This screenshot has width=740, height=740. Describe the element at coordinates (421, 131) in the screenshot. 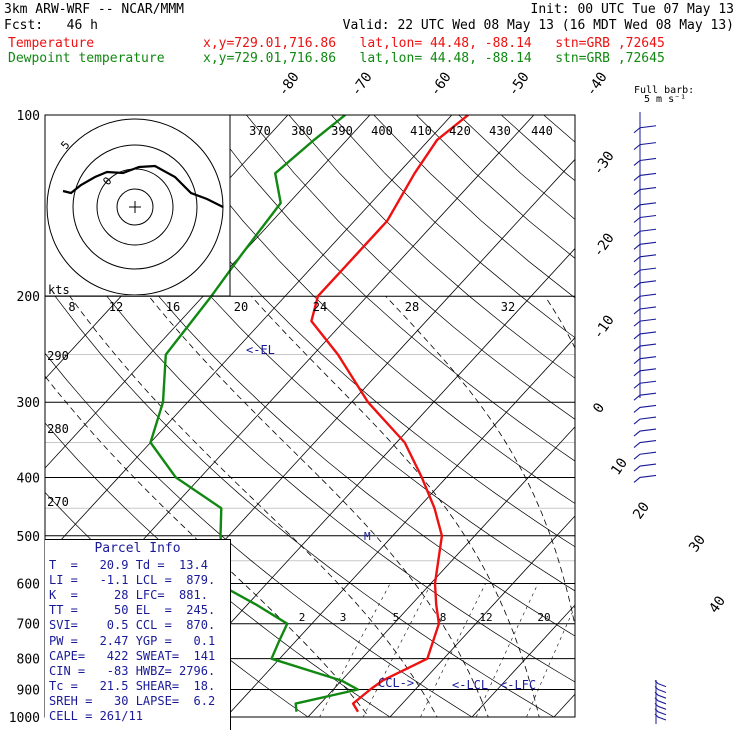

I see `theta-label: 410` at that location.